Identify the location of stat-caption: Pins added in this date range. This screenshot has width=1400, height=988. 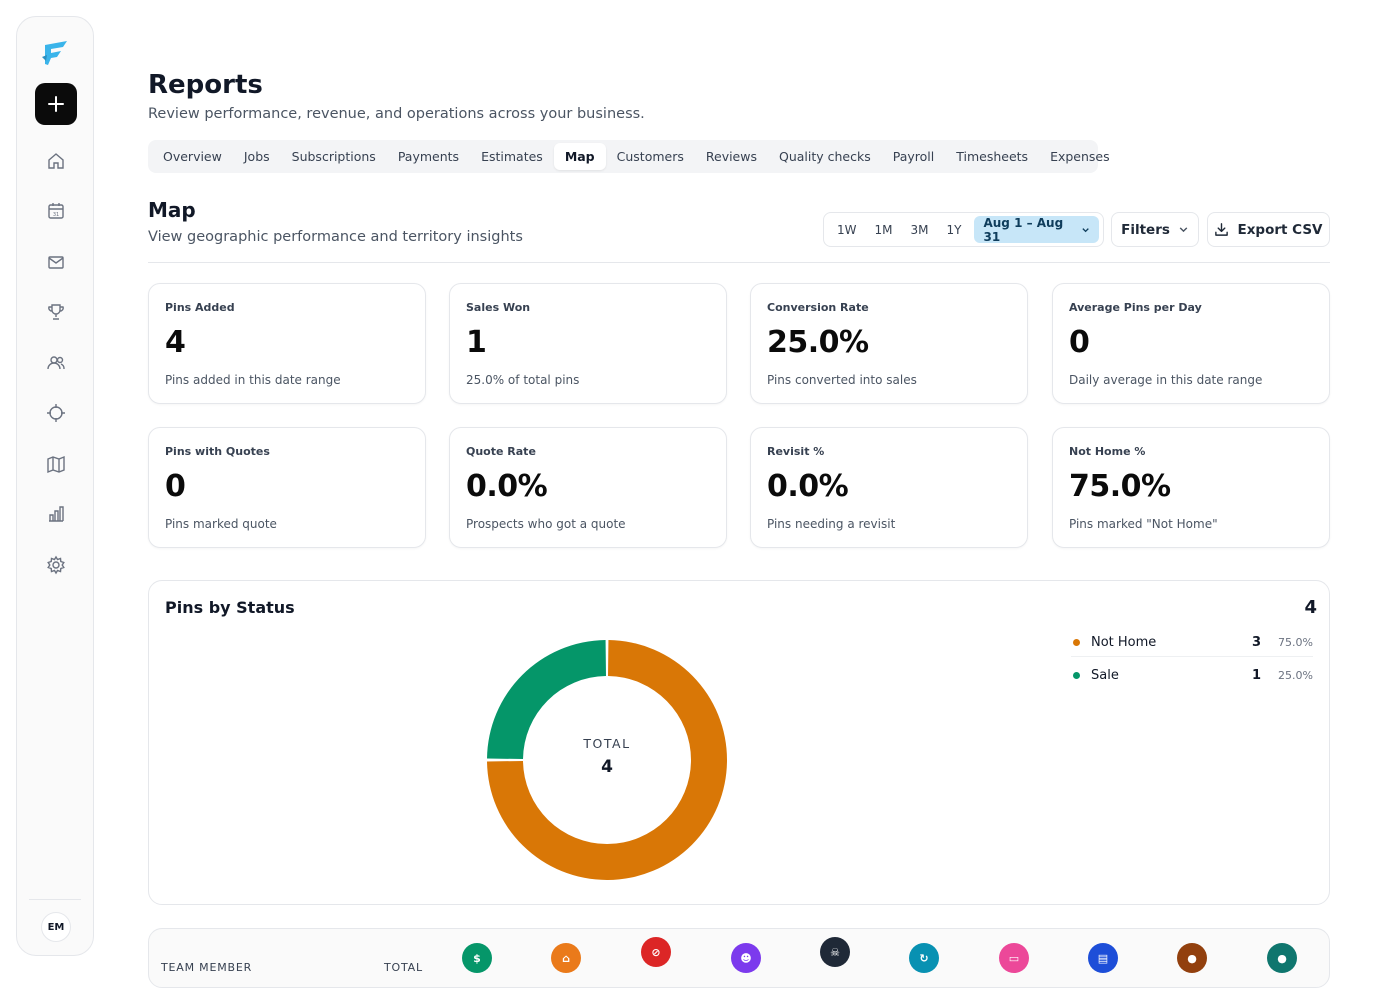
(253, 380).